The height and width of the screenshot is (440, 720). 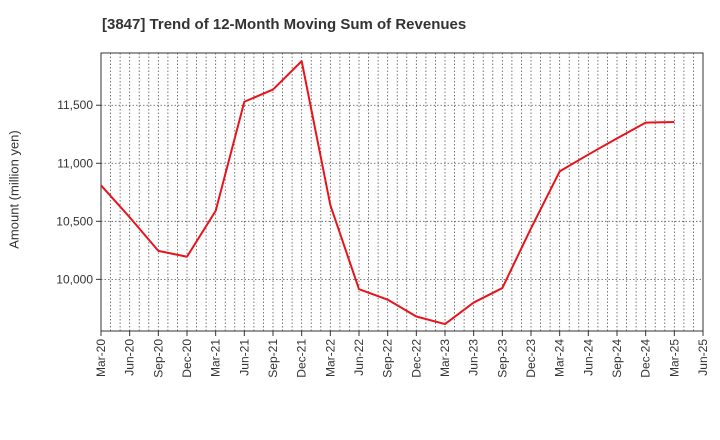 What do you see at coordinates (617, 358) in the screenshot?
I see `x-tick-label: Sep-24` at bounding box center [617, 358].